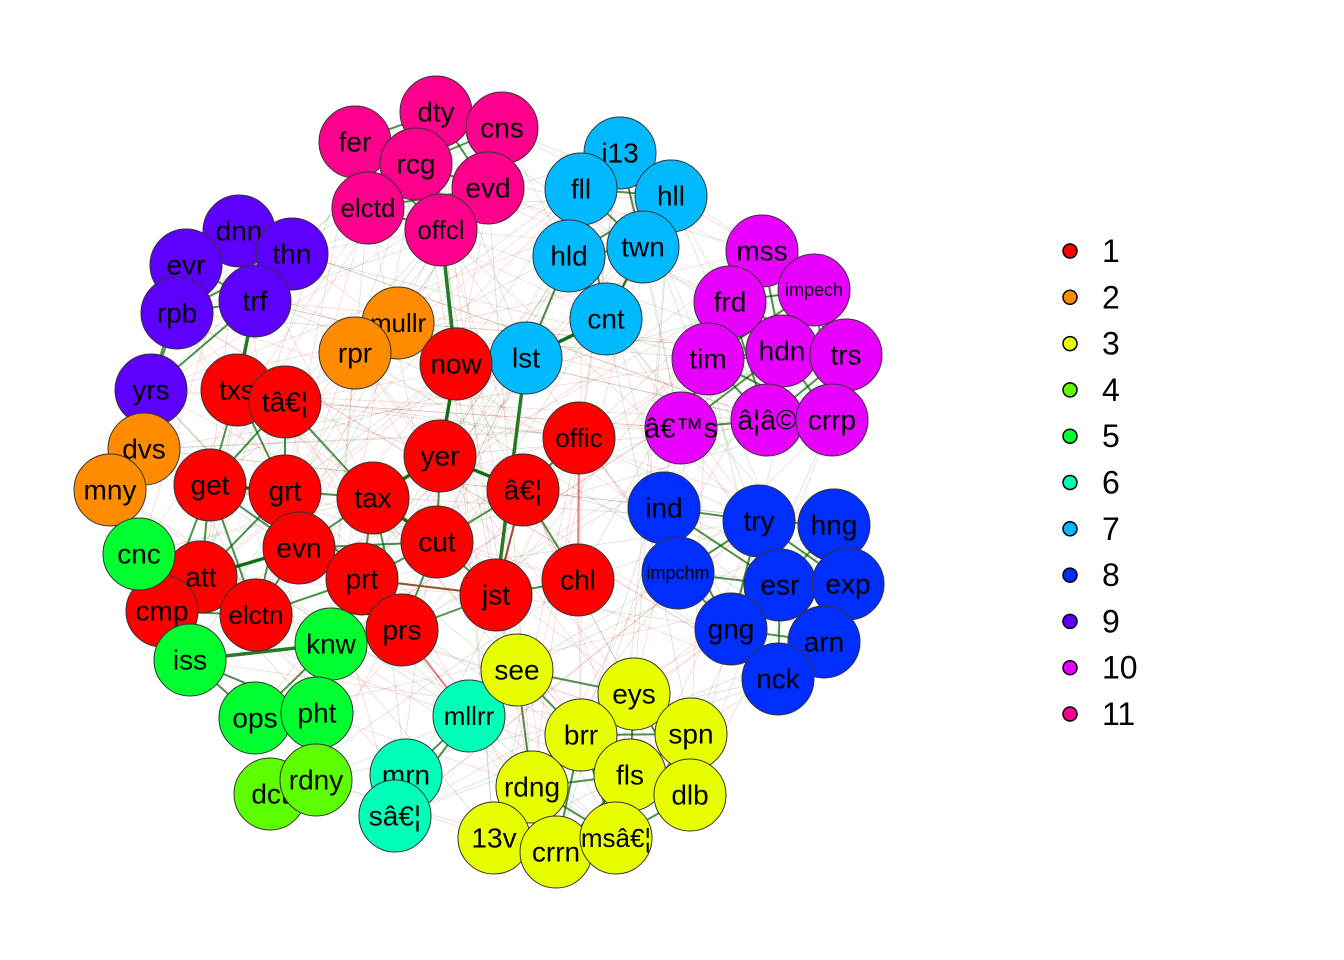  I want to click on node-label: eys, so click(634, 694).